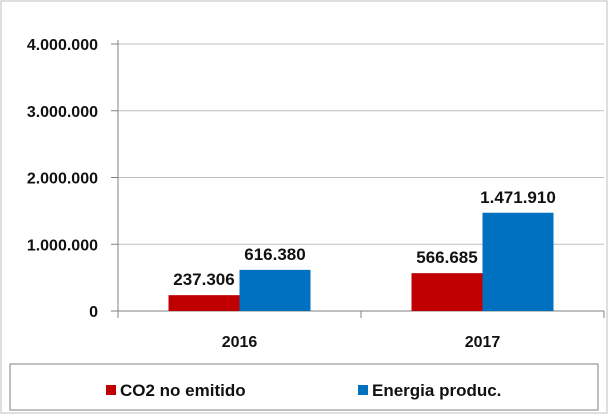  Describe the element at coordinates (240, 342) in the screenshot. I see `x-tick-label: 2016` at that location.